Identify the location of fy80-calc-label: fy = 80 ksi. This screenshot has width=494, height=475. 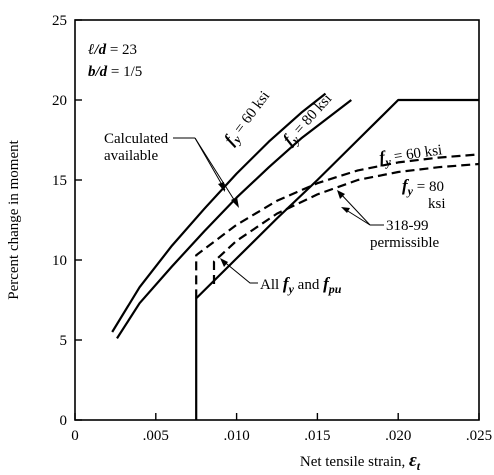
(308, 120).